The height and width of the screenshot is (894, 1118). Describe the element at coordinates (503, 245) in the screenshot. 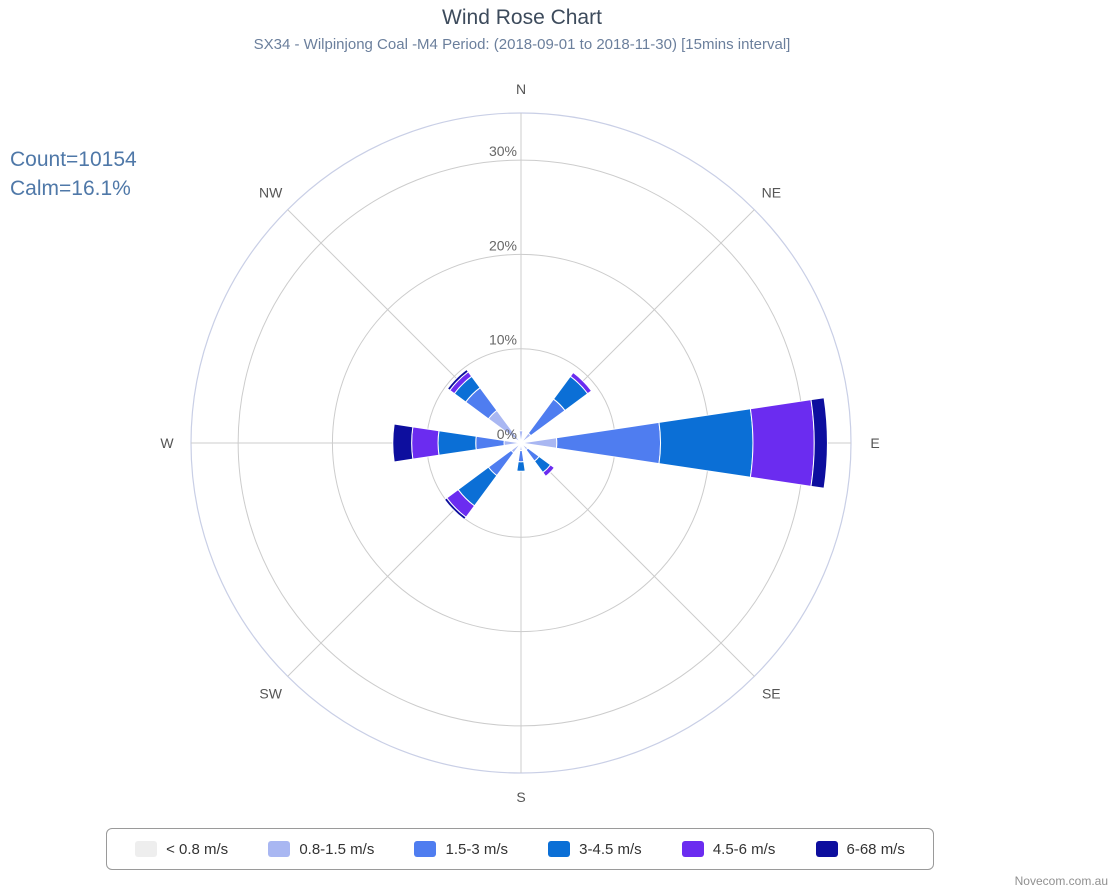

I see `radial-tick-label: 20%` at that location.